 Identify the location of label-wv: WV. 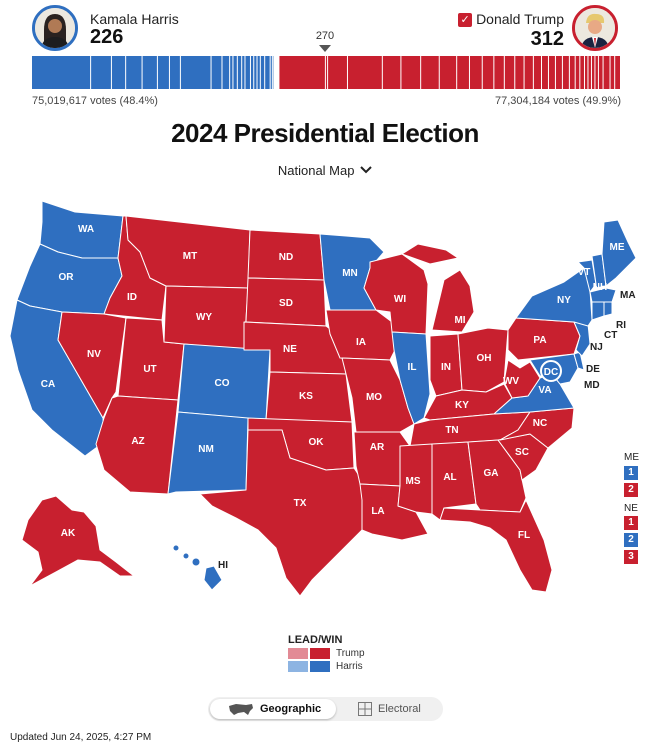
(511, 381).